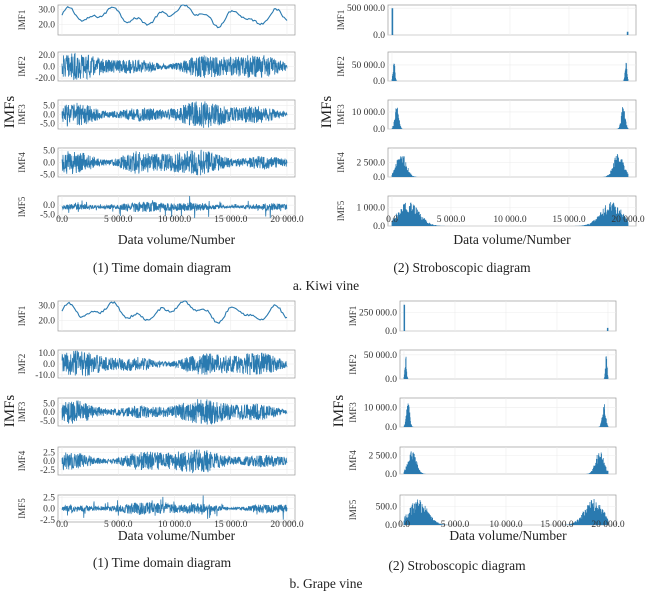  I want to click on y-tick-label: 500 000.0, so click(366, 9).